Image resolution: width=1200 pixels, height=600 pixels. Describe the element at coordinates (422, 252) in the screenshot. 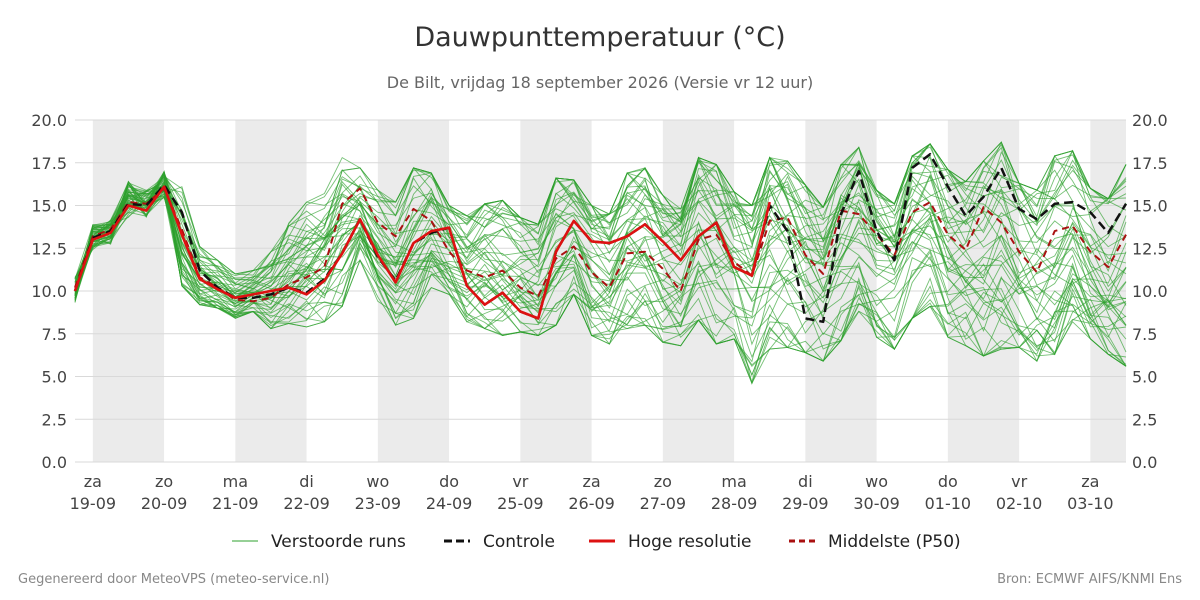

I see `high_res-line` at that location.